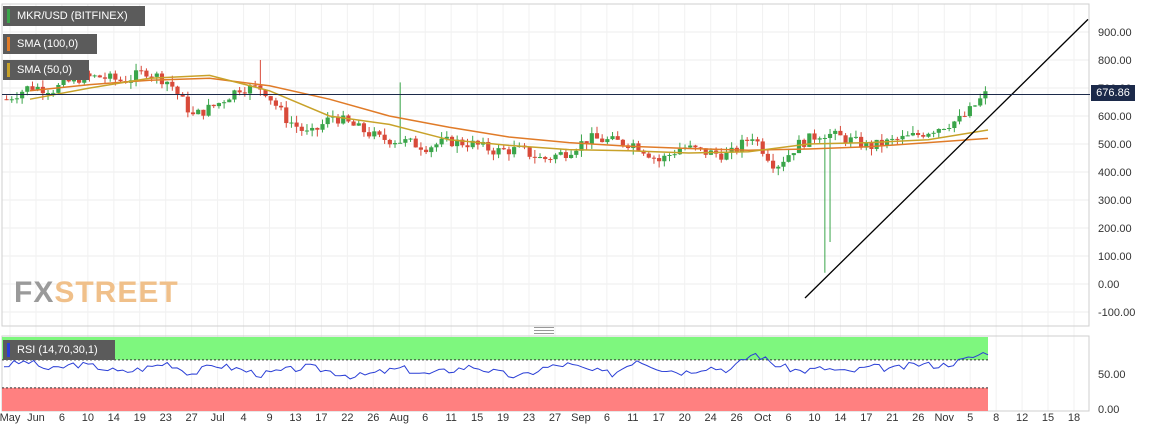 The height and width of the screenshot is (430, 1153). I want to click on y-tick-label: 800.00, so click(1115, 61).